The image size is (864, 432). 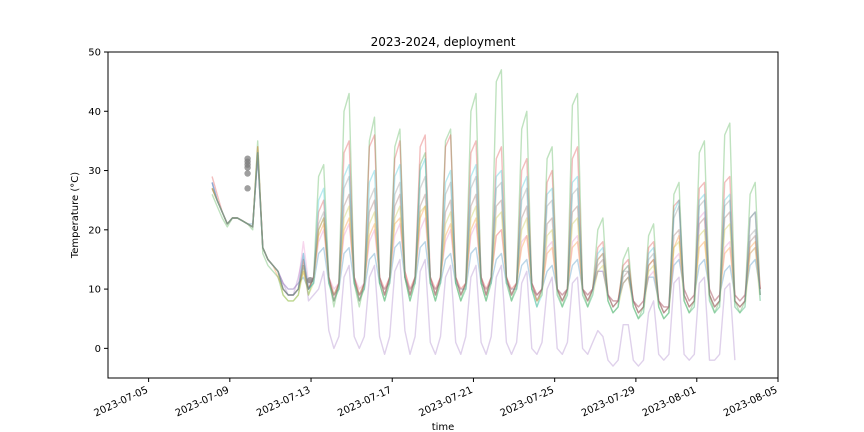 I want to click on y-tick-label: 40, so click(x=94, y=112).